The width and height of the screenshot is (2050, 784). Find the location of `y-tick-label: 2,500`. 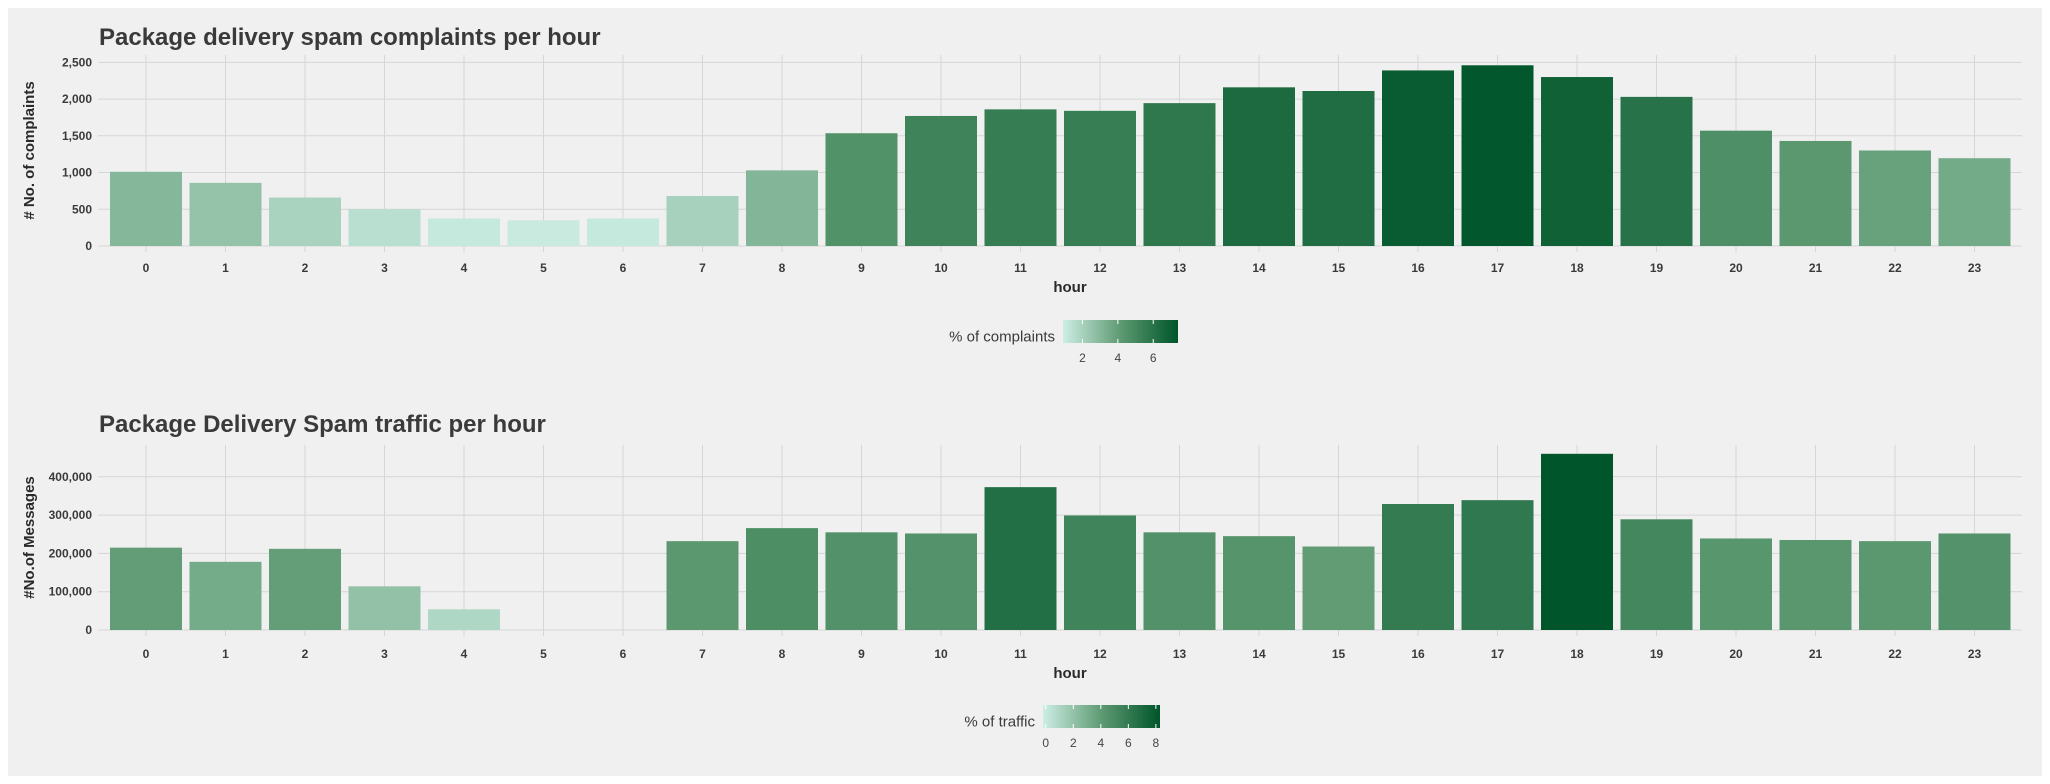

y-tick-label: 2,500 is located at coordinates (77, 62).